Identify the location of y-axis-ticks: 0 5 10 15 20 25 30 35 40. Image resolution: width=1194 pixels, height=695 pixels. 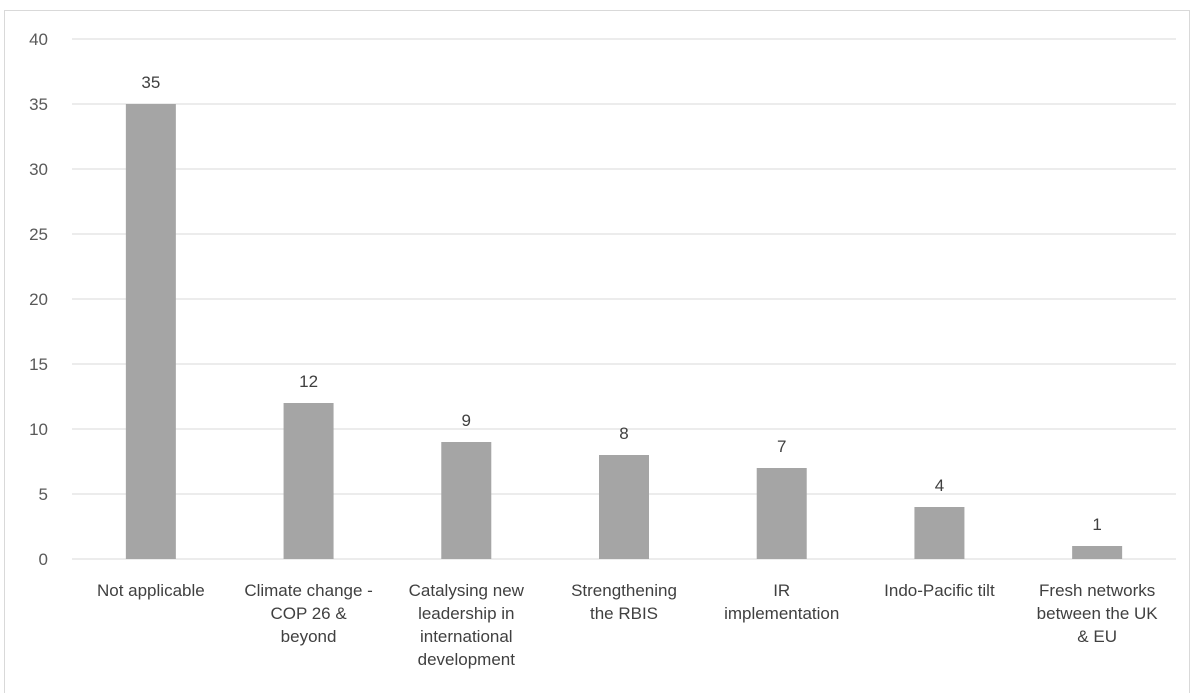
(38, 299).